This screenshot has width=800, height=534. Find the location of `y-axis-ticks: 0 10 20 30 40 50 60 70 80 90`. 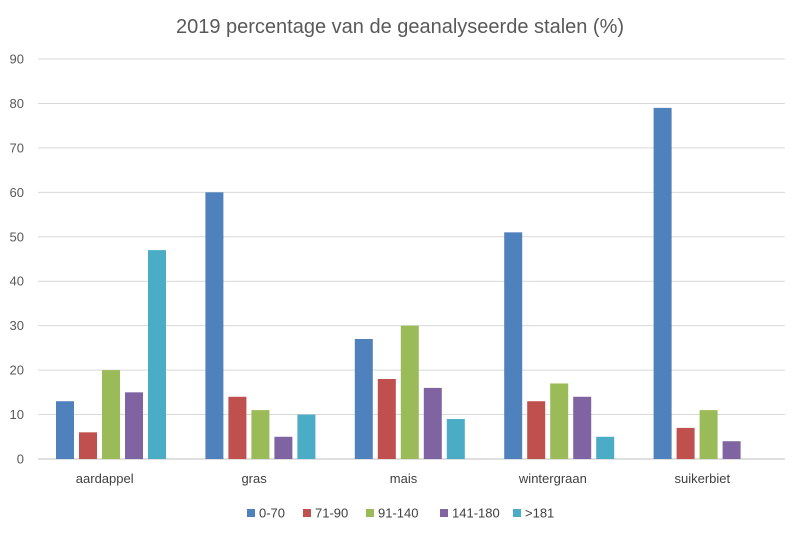

y-axis-ticks: 0 10 20 30 40 50 60 70 80 90 is located at coordinates (17, 259).